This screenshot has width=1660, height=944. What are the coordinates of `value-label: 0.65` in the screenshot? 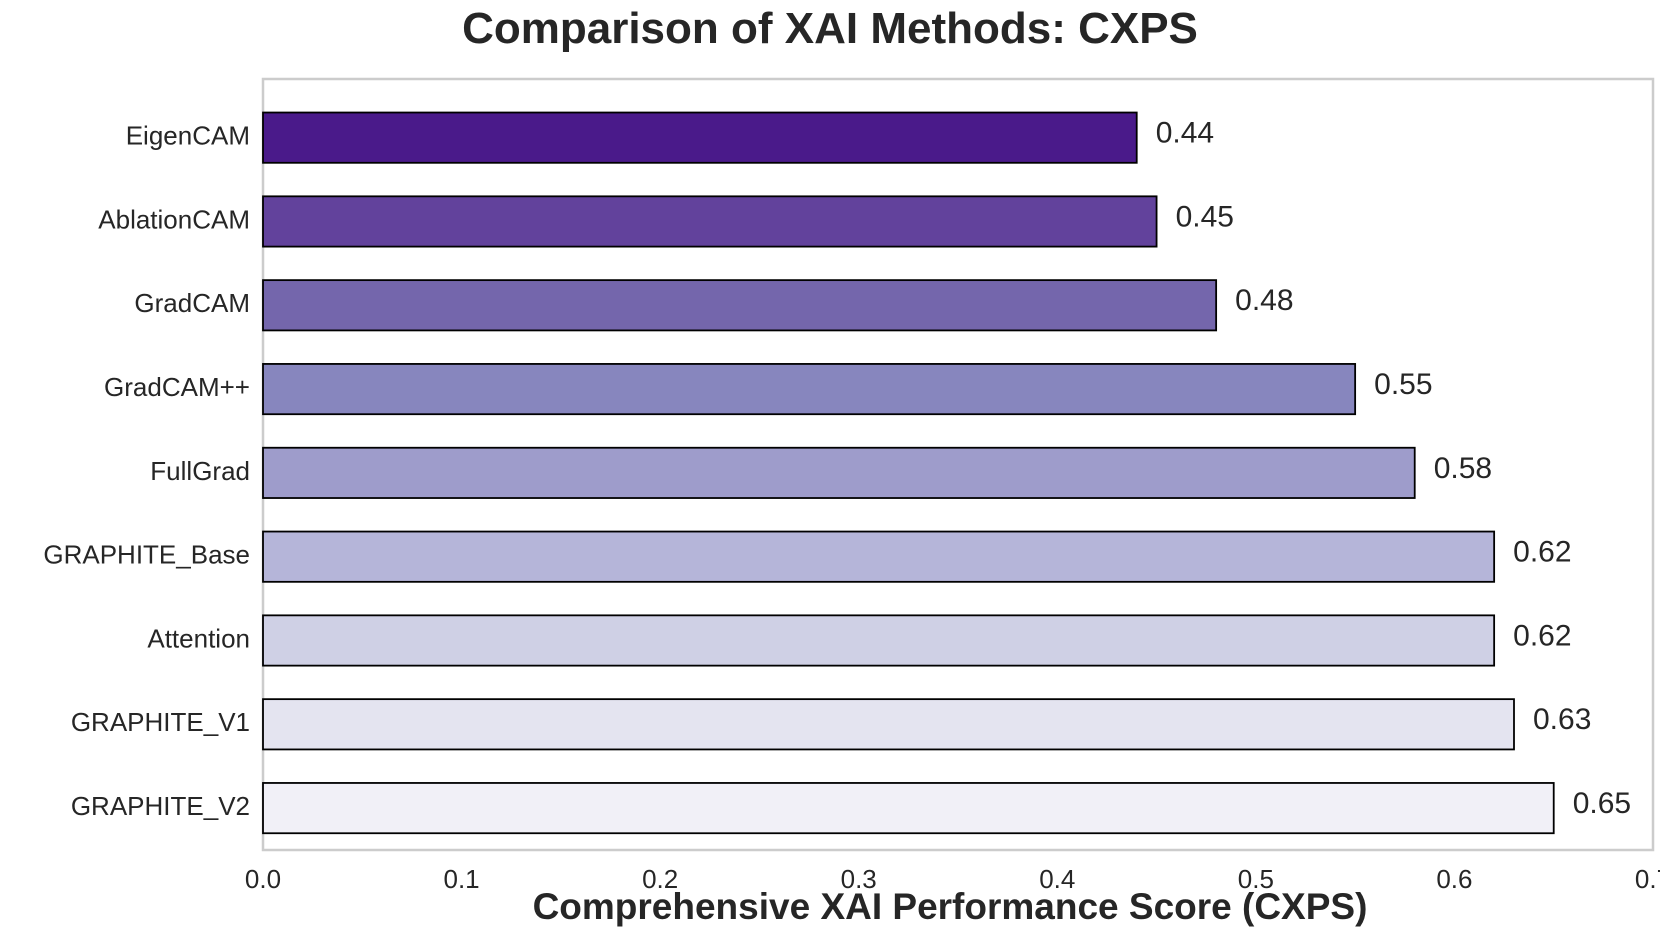 It's located at (1602, 803).